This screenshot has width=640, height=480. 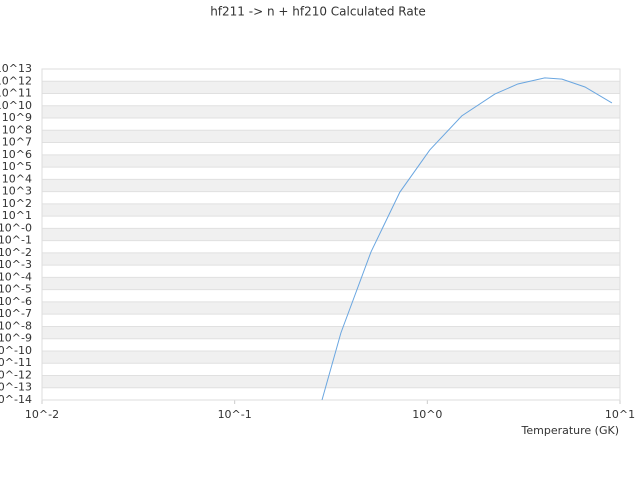 I want to click on x-tick-label: 10^1, so click(x=620, y=414).